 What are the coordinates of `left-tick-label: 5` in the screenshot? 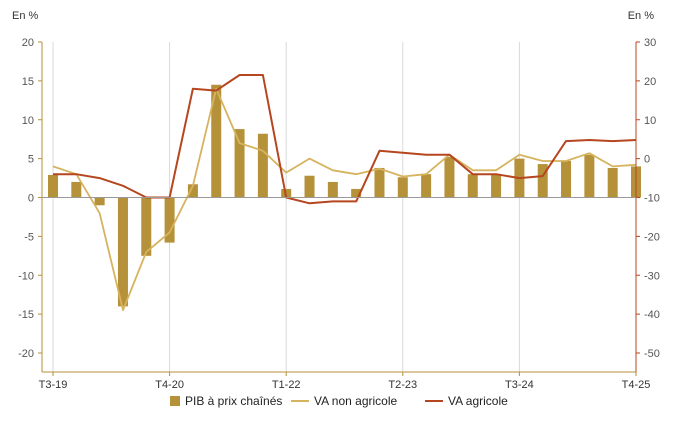 It's located at (31, 160).